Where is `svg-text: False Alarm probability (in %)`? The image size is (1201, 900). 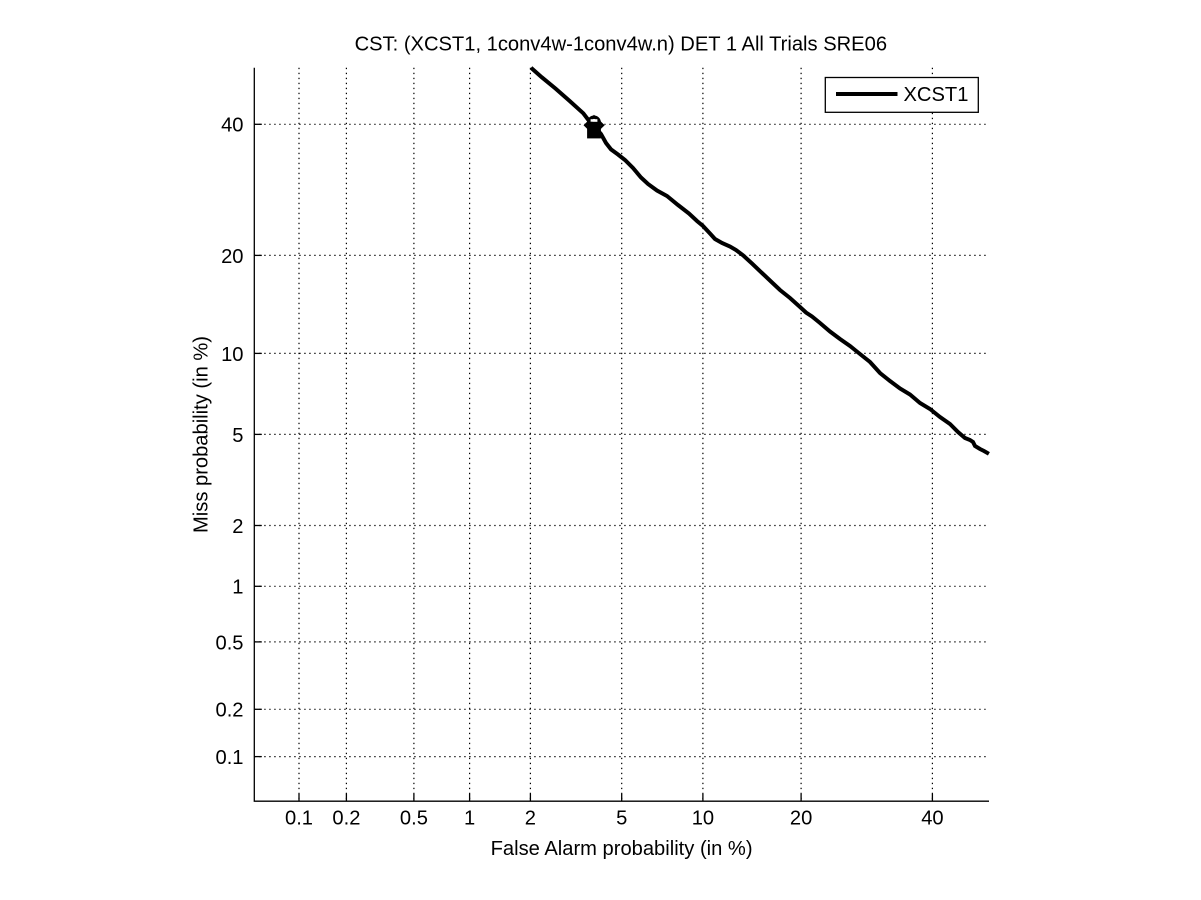
svg-text: False Alarm probability (in %) is located at coordinates (622, 849).